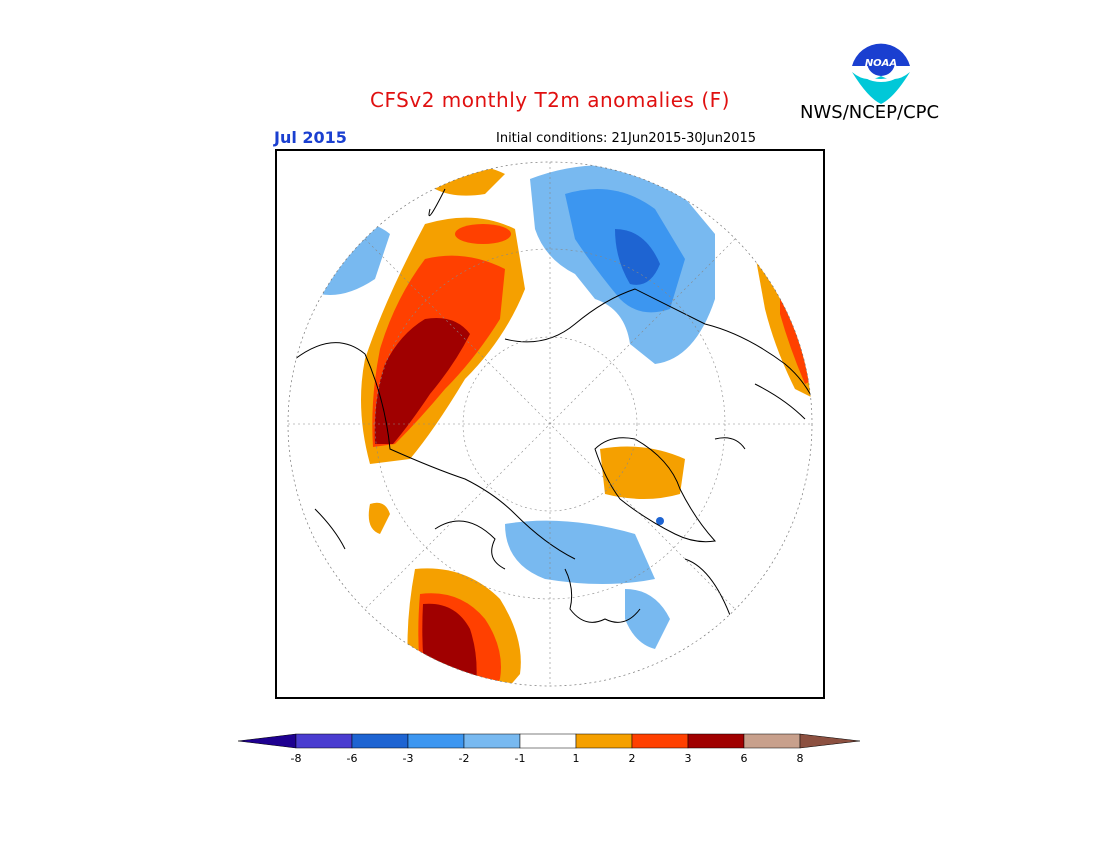 The image size is (1100, 850). Describe the element at coordinates (688, 758) in the screenshot. I see `legend-tick: 3` at that location.